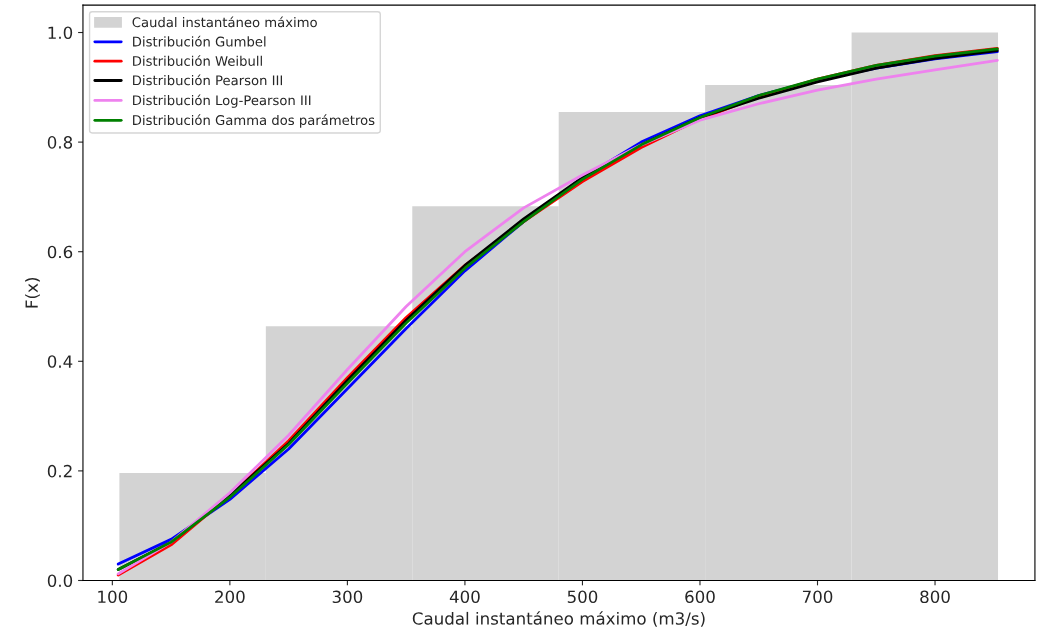  I want to click on y-tick-label: 0.0, so click(60, 581).